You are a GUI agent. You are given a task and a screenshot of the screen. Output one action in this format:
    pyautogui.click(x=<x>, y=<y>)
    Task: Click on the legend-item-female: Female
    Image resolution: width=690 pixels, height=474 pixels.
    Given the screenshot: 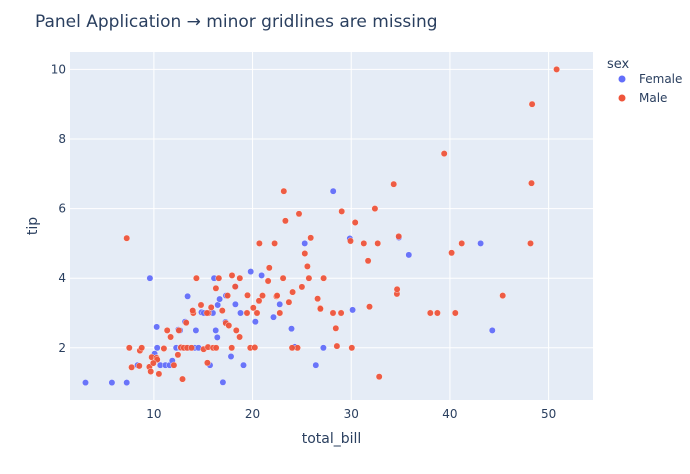 What is the action you would take?
    pyautogui.click(x=650, y=79)
    